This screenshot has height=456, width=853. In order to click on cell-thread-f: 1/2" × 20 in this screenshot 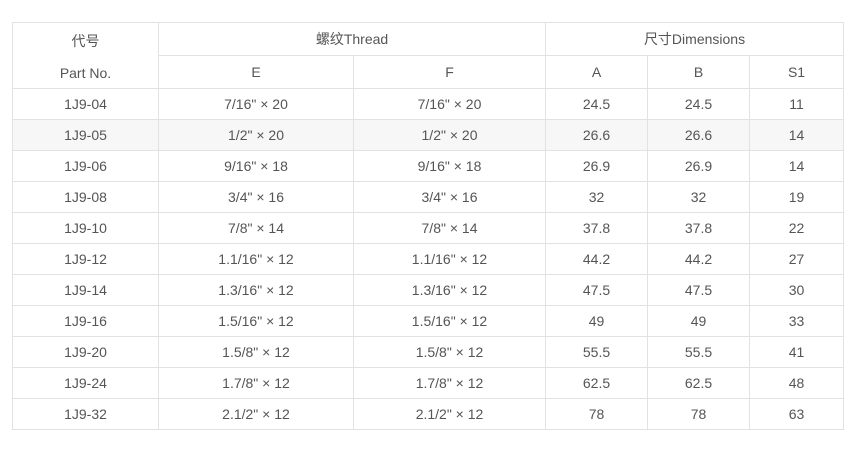, I will do `click(449, 135)`.